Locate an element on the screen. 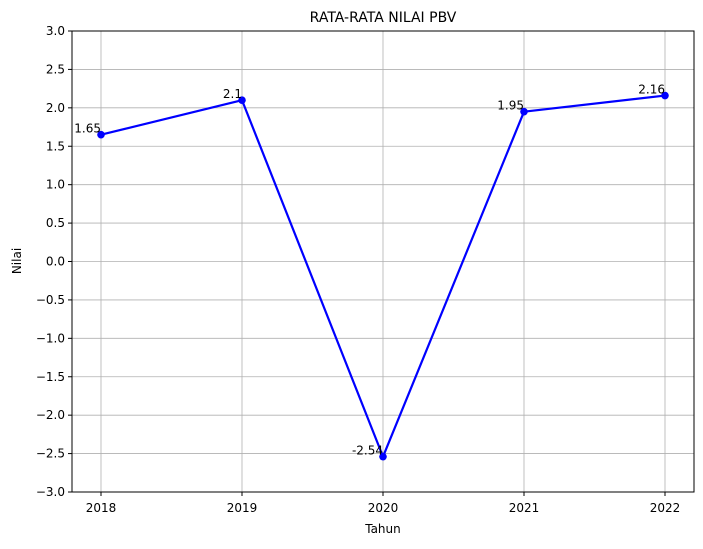 This screenshot has width=703, height=549. data-point-label: 1.95 is located at coordinates (510, 106).